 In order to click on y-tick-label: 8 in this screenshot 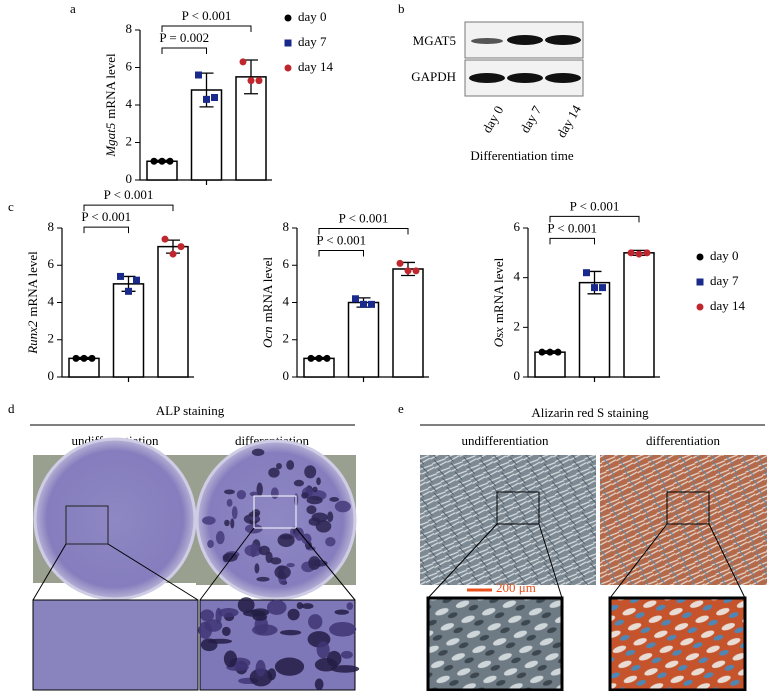, I will do `click(51, 226)`.